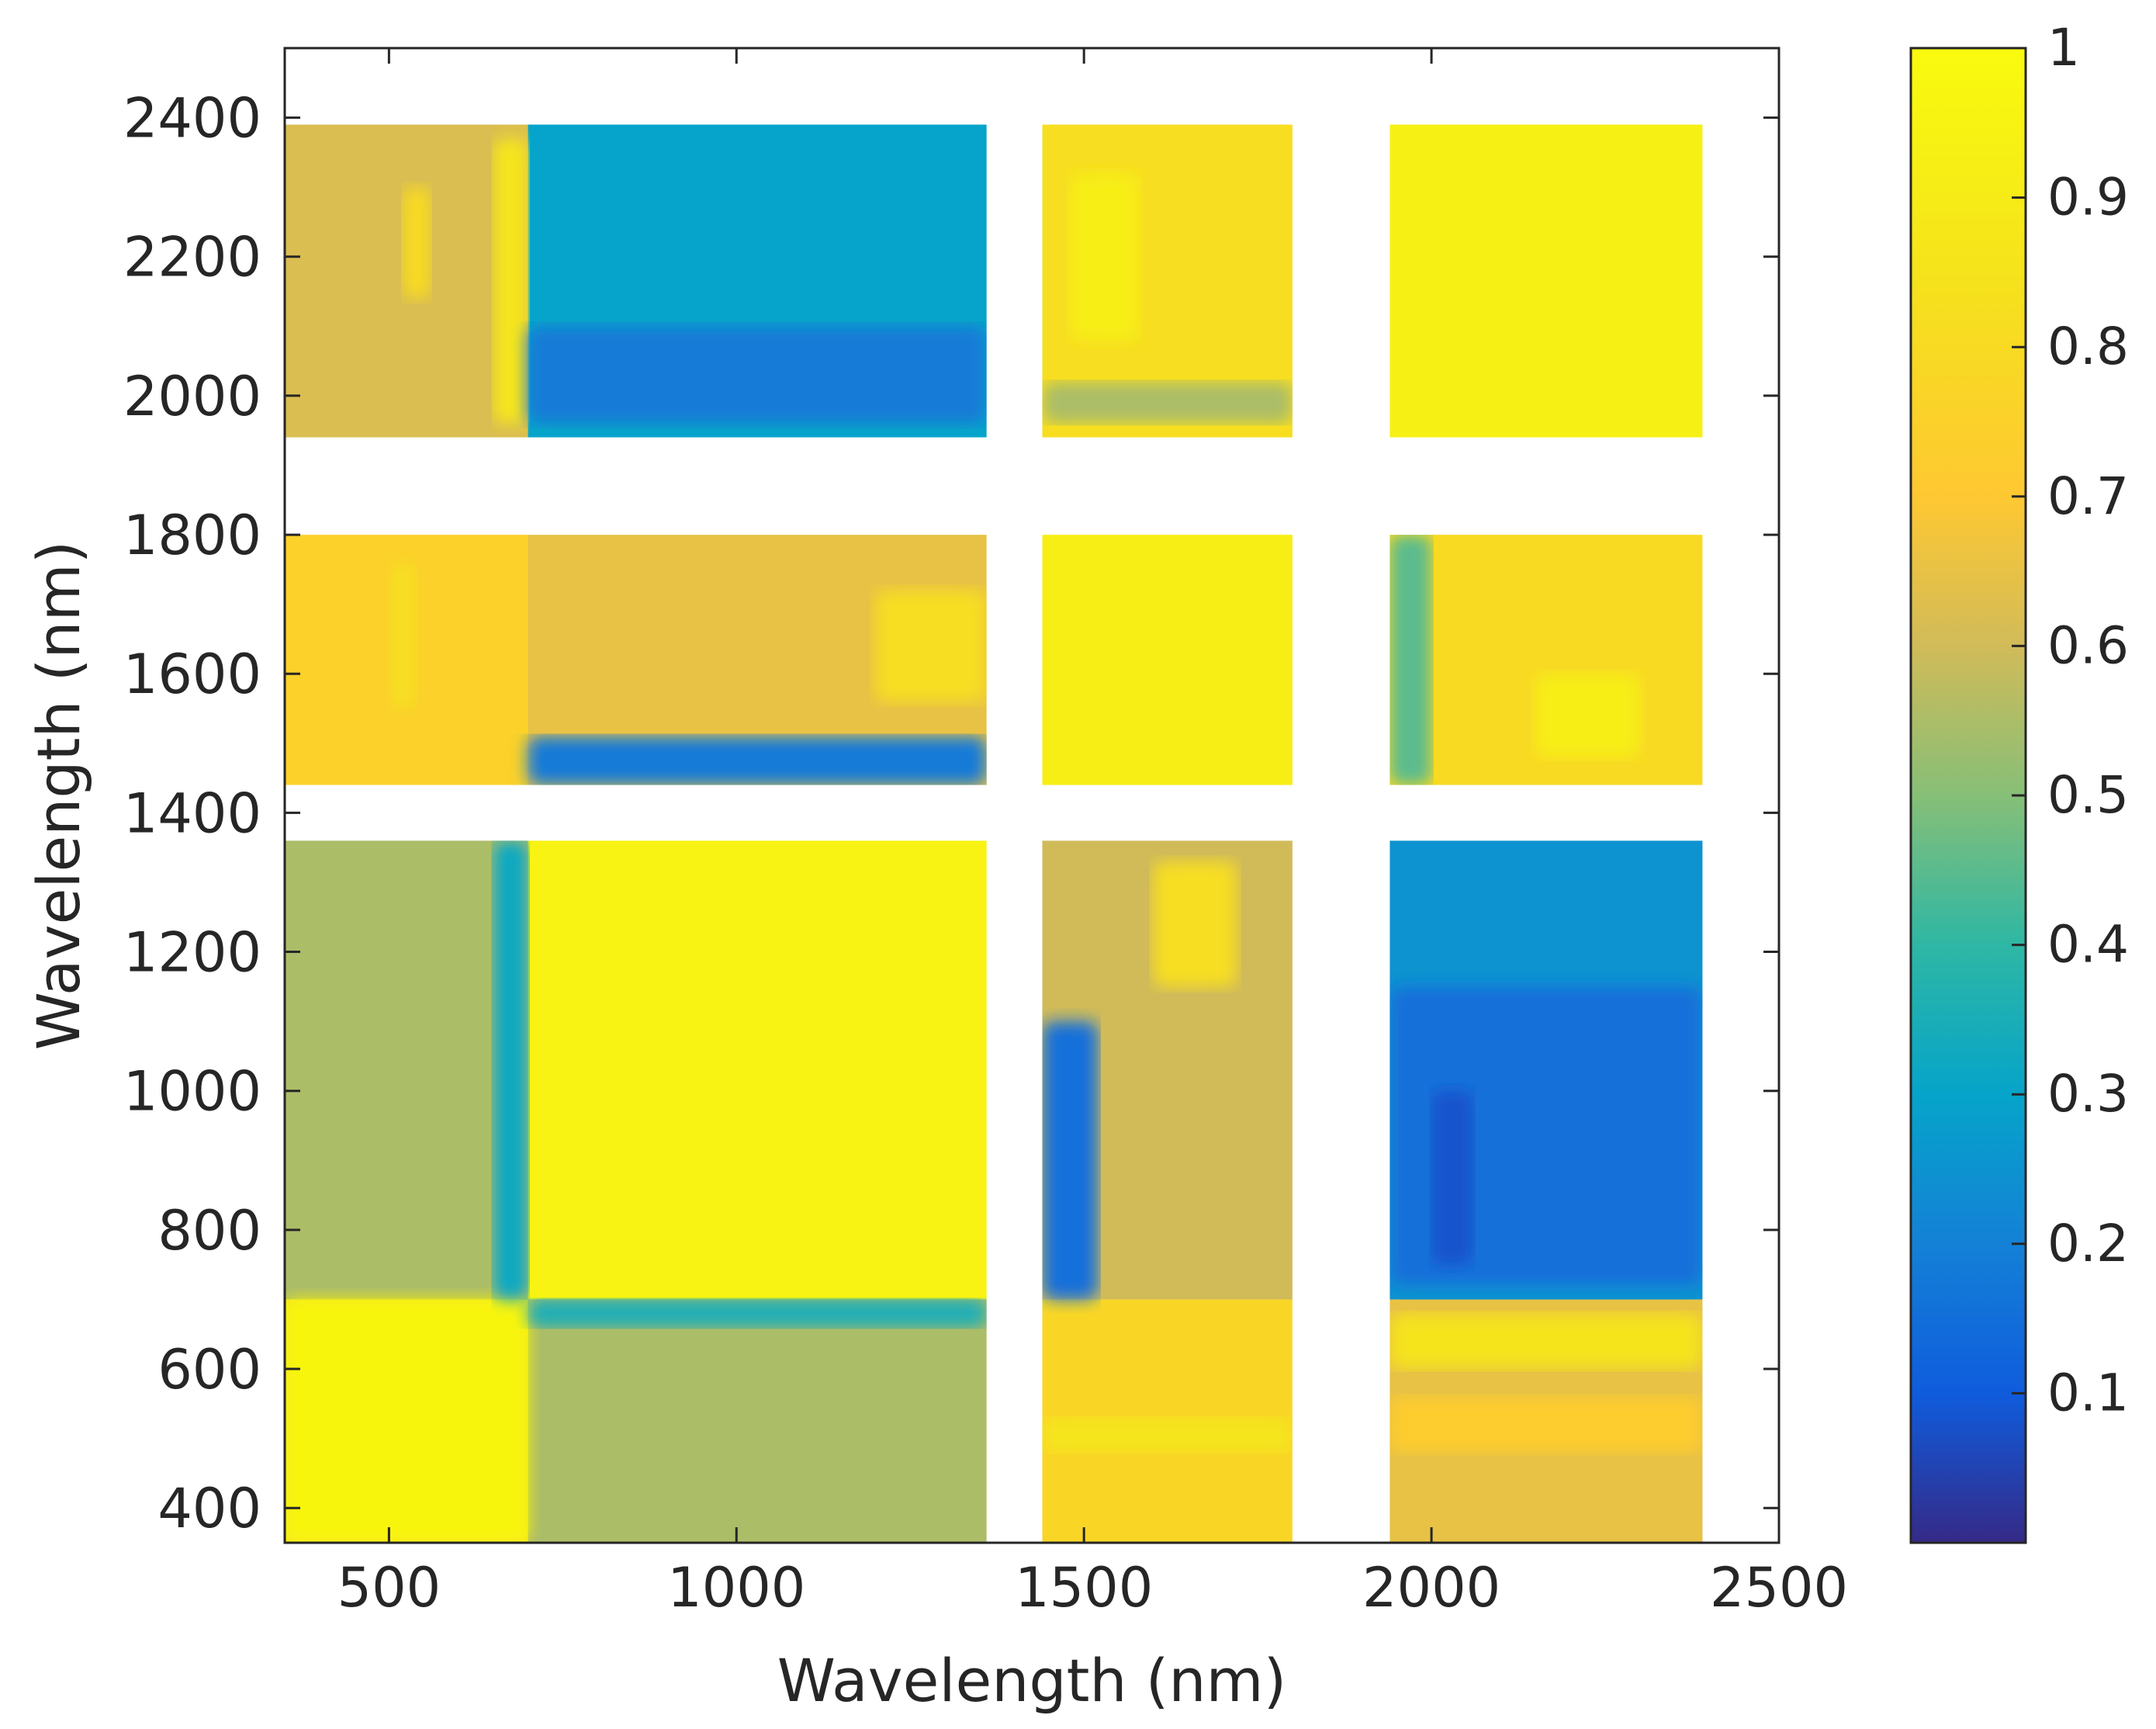  I want to click on x-tick-label: 2000, so click(1431, 1588).